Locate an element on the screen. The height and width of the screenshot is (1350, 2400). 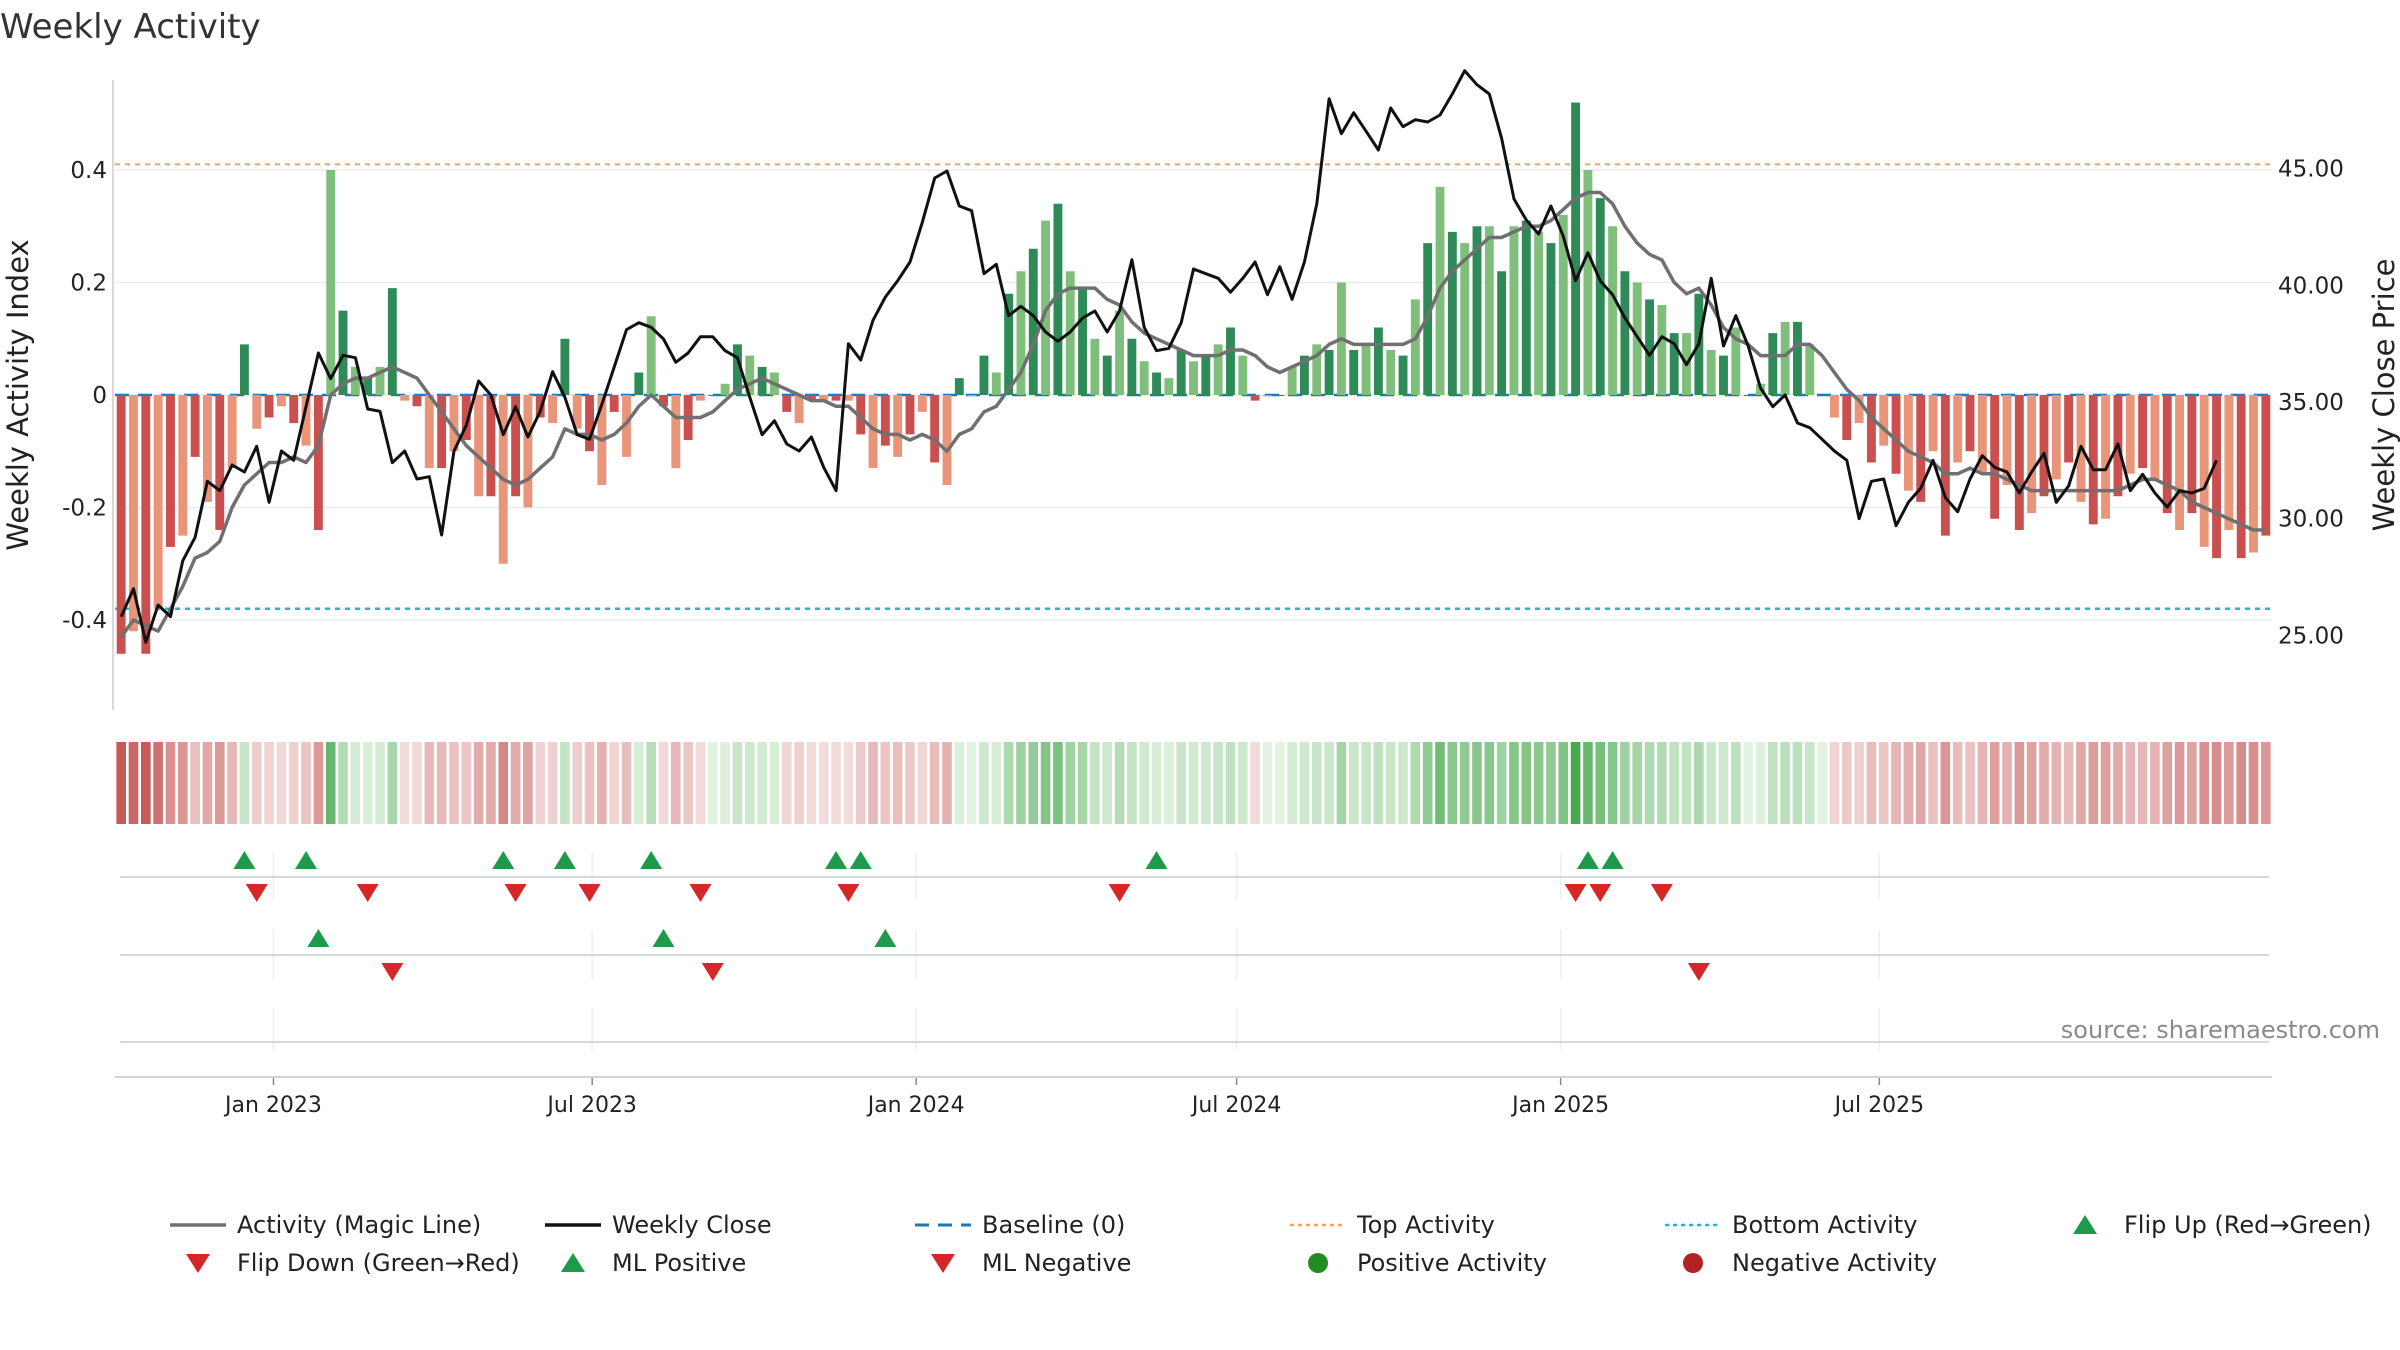
y-tick-left: -0.2 is located at coordinates (84, 509).